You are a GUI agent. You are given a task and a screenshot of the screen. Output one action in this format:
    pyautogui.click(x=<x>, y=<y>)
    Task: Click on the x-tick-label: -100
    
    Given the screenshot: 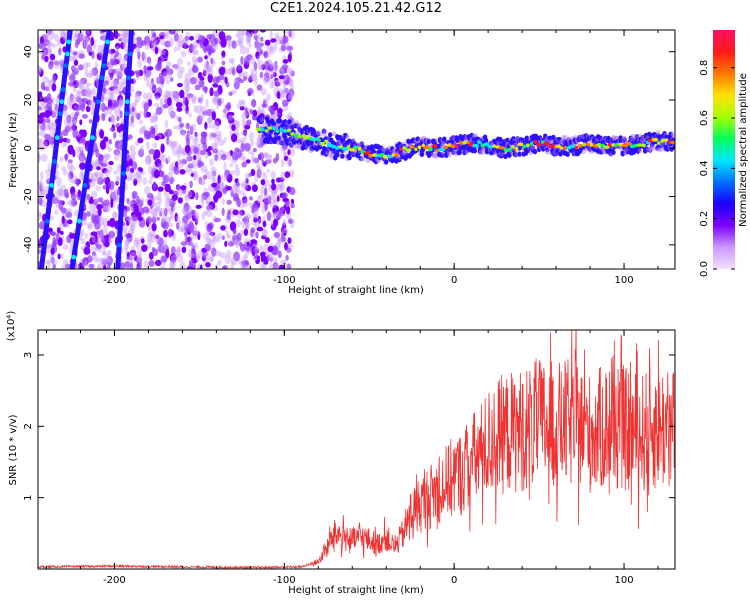 What is the action you would take?
    pyautogui.click(x=284, y=280)
    